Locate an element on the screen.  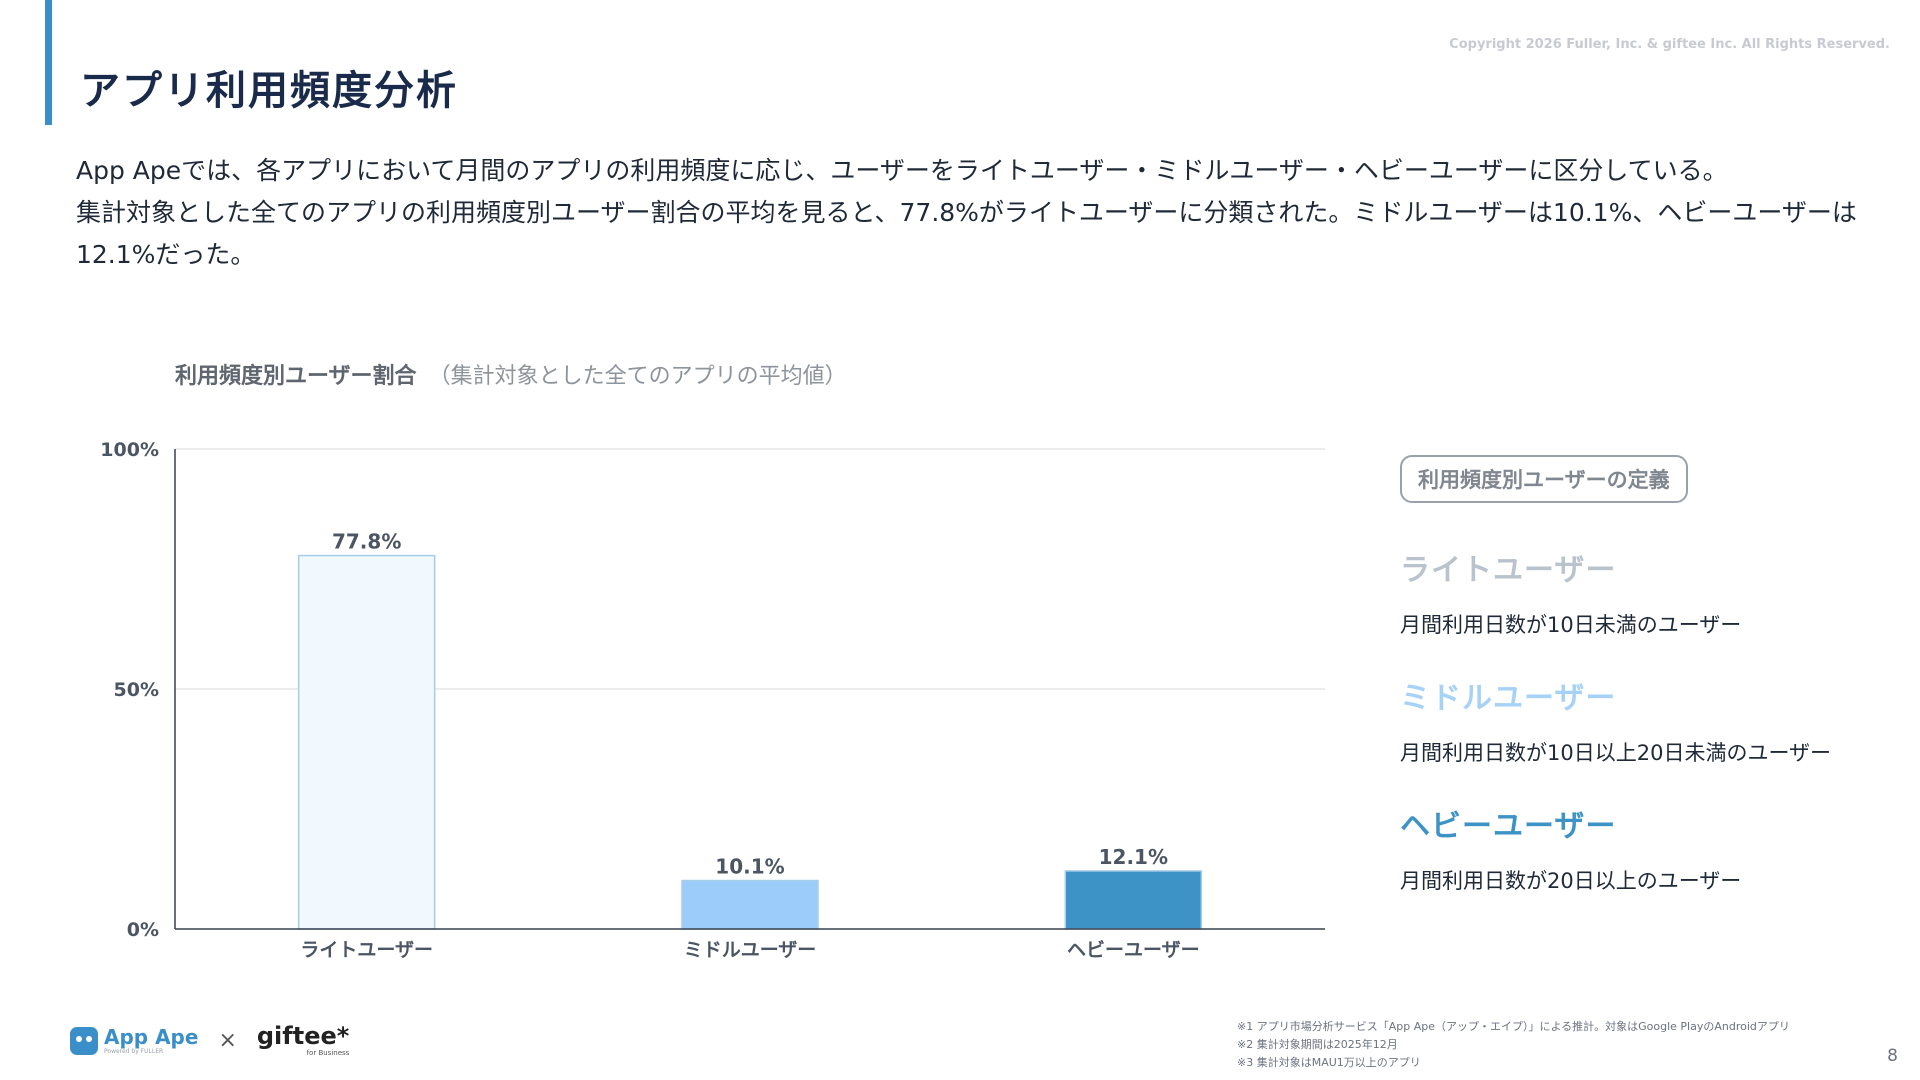
x-tick-label: ヘビーユーザー is located at coordinates (1133, 950).